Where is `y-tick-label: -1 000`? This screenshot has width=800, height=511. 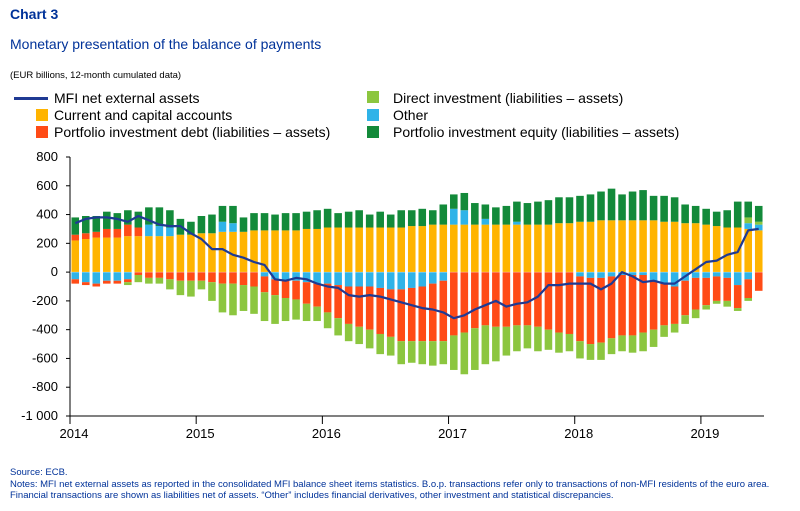 y-tick-label: -1 000 is located at coordinates (39, 415).